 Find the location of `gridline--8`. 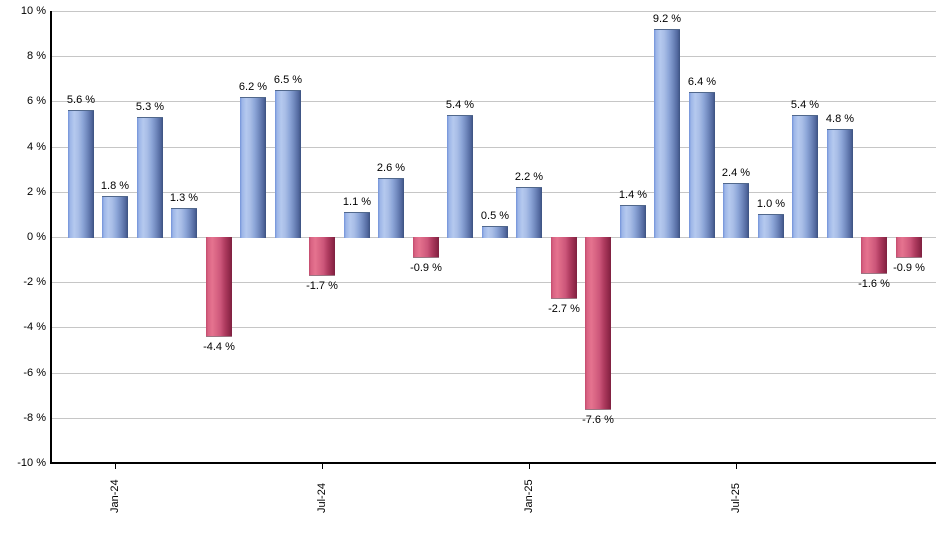

gridline--8 is located at coordinates (493, 418).